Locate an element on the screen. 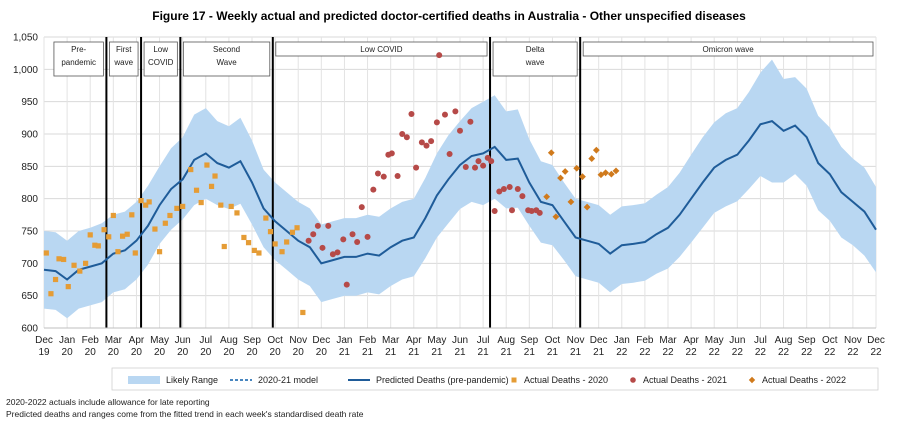  x-tick-month: May is located at coordinates (436, 340).